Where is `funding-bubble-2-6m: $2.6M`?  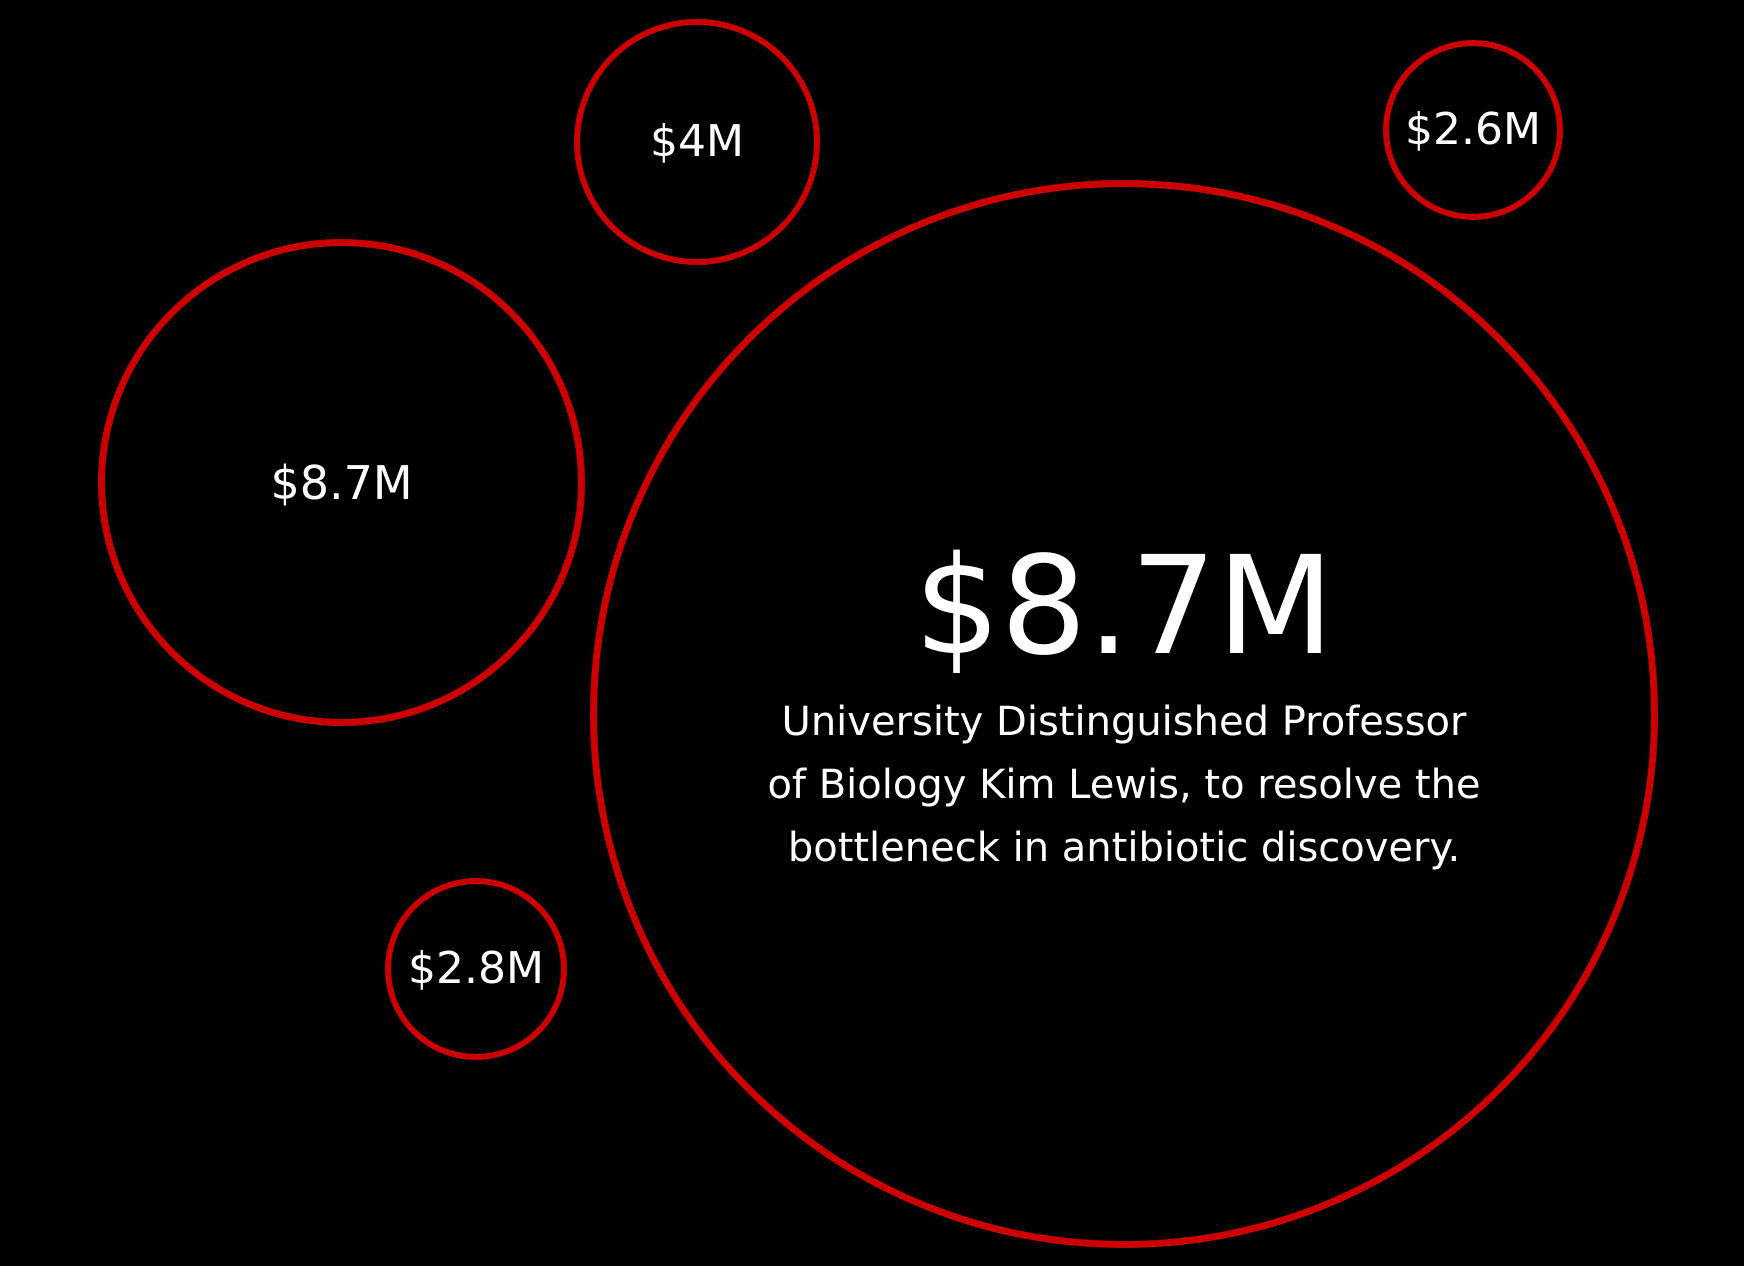
funding-bubble-2-6m: $2.6M is located at coordinates (1473, 130).